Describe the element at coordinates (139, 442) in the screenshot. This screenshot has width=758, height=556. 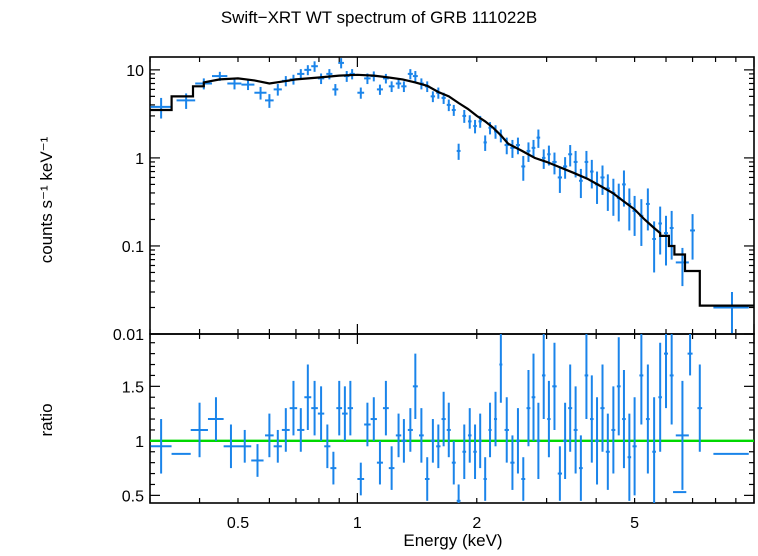
I see `ratio-y-tick-label: 1` at that location.